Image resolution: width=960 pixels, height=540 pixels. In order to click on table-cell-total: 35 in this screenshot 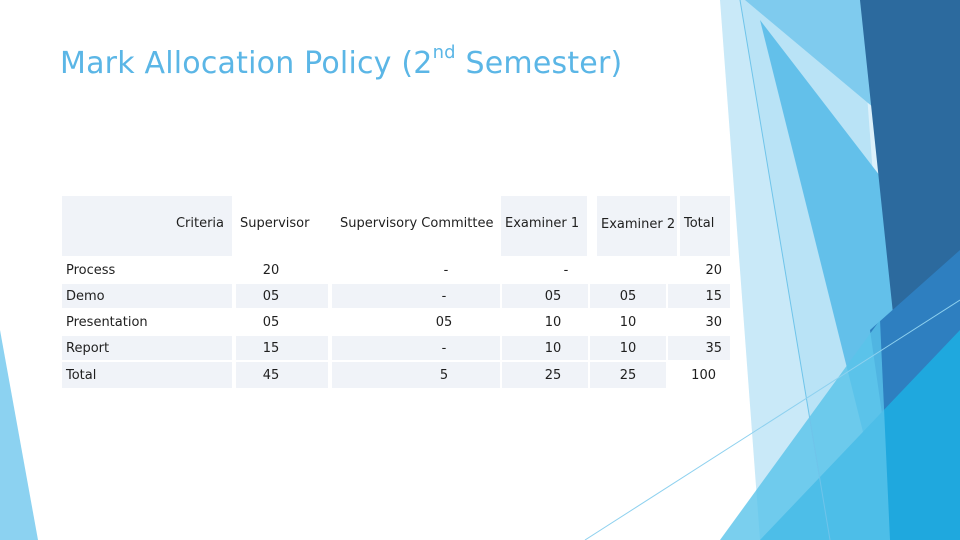, I will do `click(699, 348)`.